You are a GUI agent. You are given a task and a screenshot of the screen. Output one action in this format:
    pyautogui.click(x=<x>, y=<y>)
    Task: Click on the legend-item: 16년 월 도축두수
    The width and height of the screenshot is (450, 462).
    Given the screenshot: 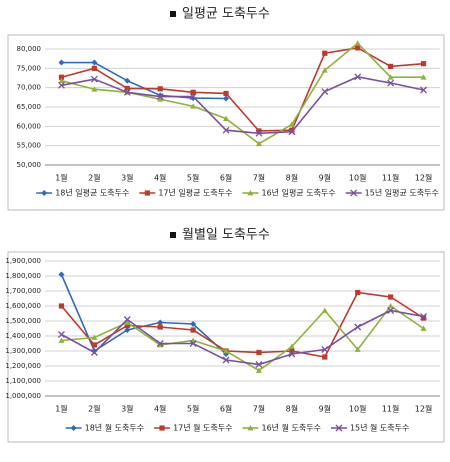 What is the action you would take?
    pyautogui.click(x=281, y=428)
    